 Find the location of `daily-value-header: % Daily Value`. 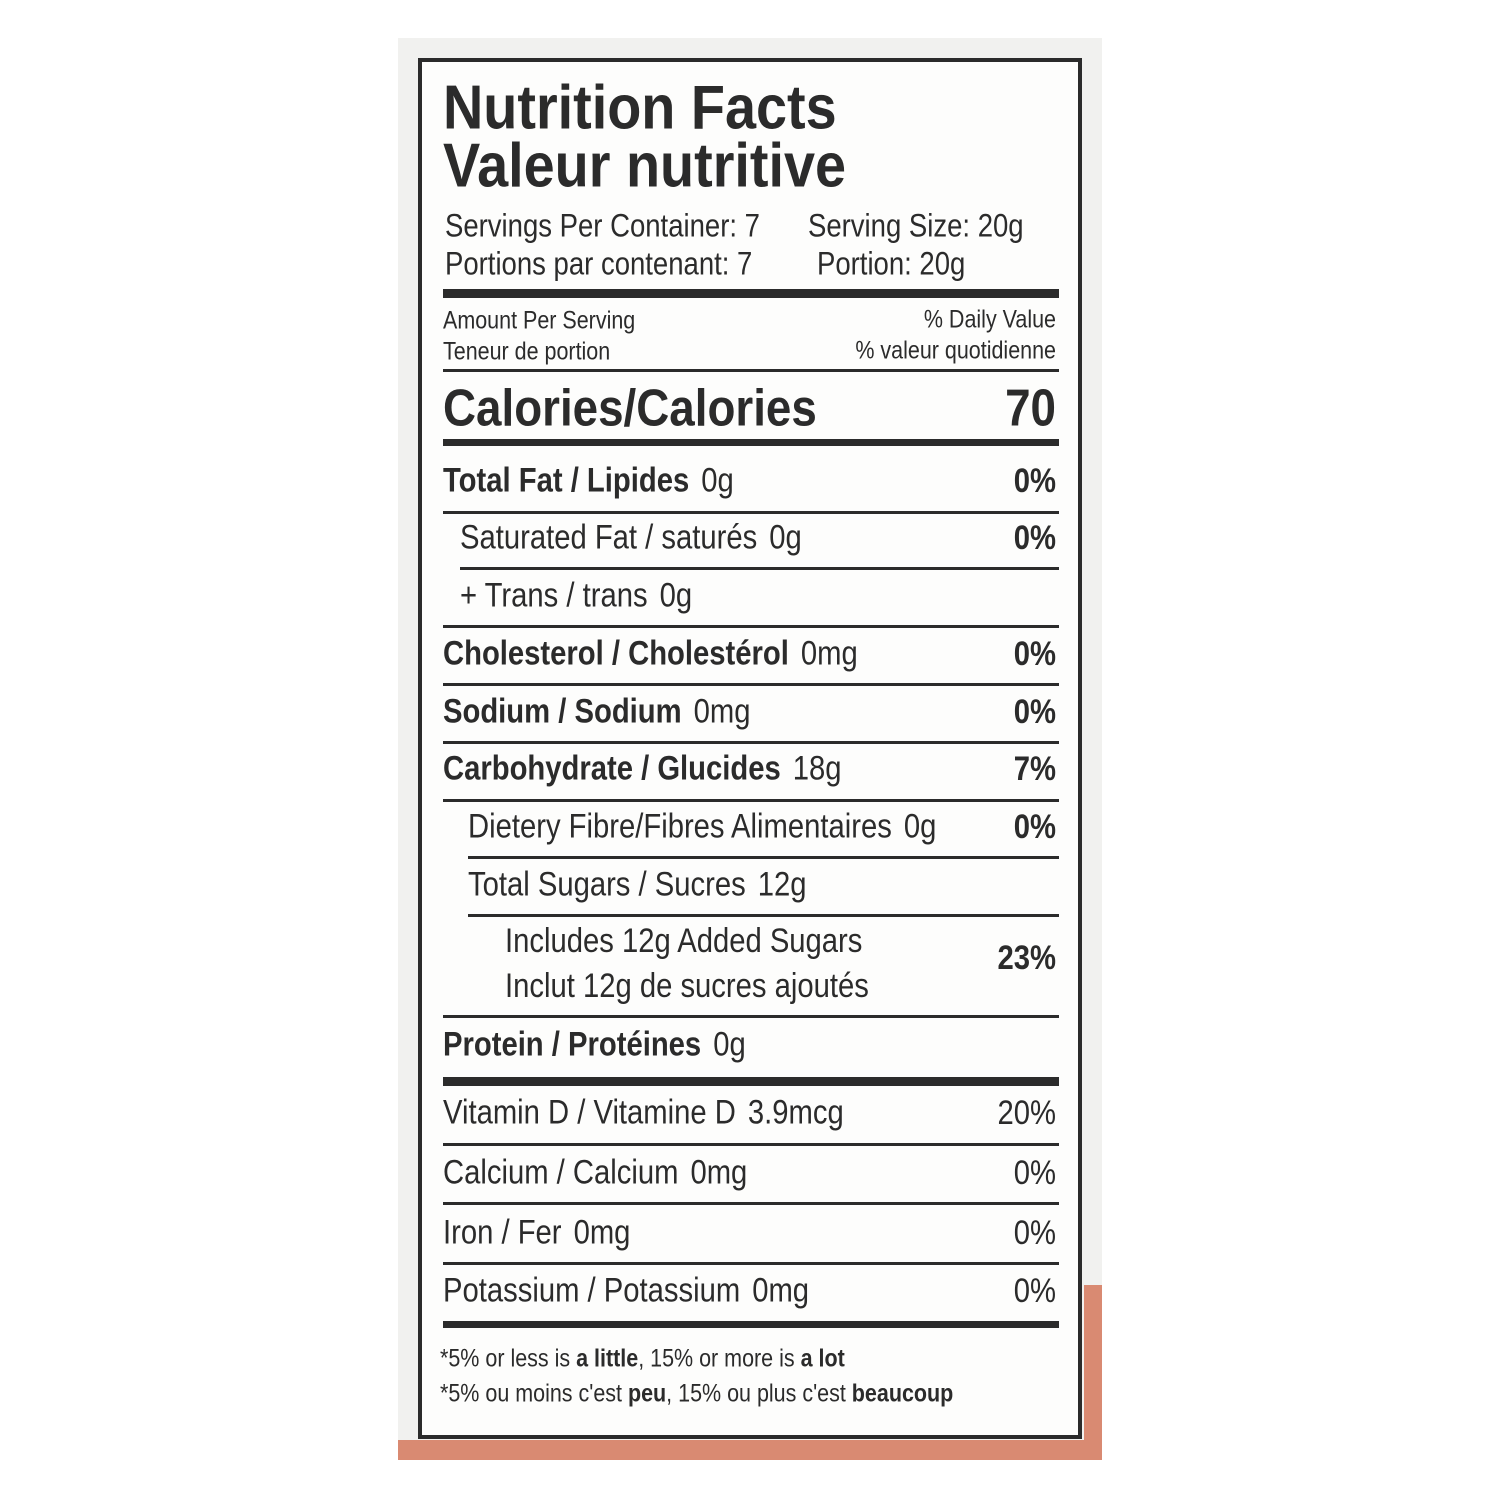

daily-value-header: % Daily Value is located at coordinates (990, 319).